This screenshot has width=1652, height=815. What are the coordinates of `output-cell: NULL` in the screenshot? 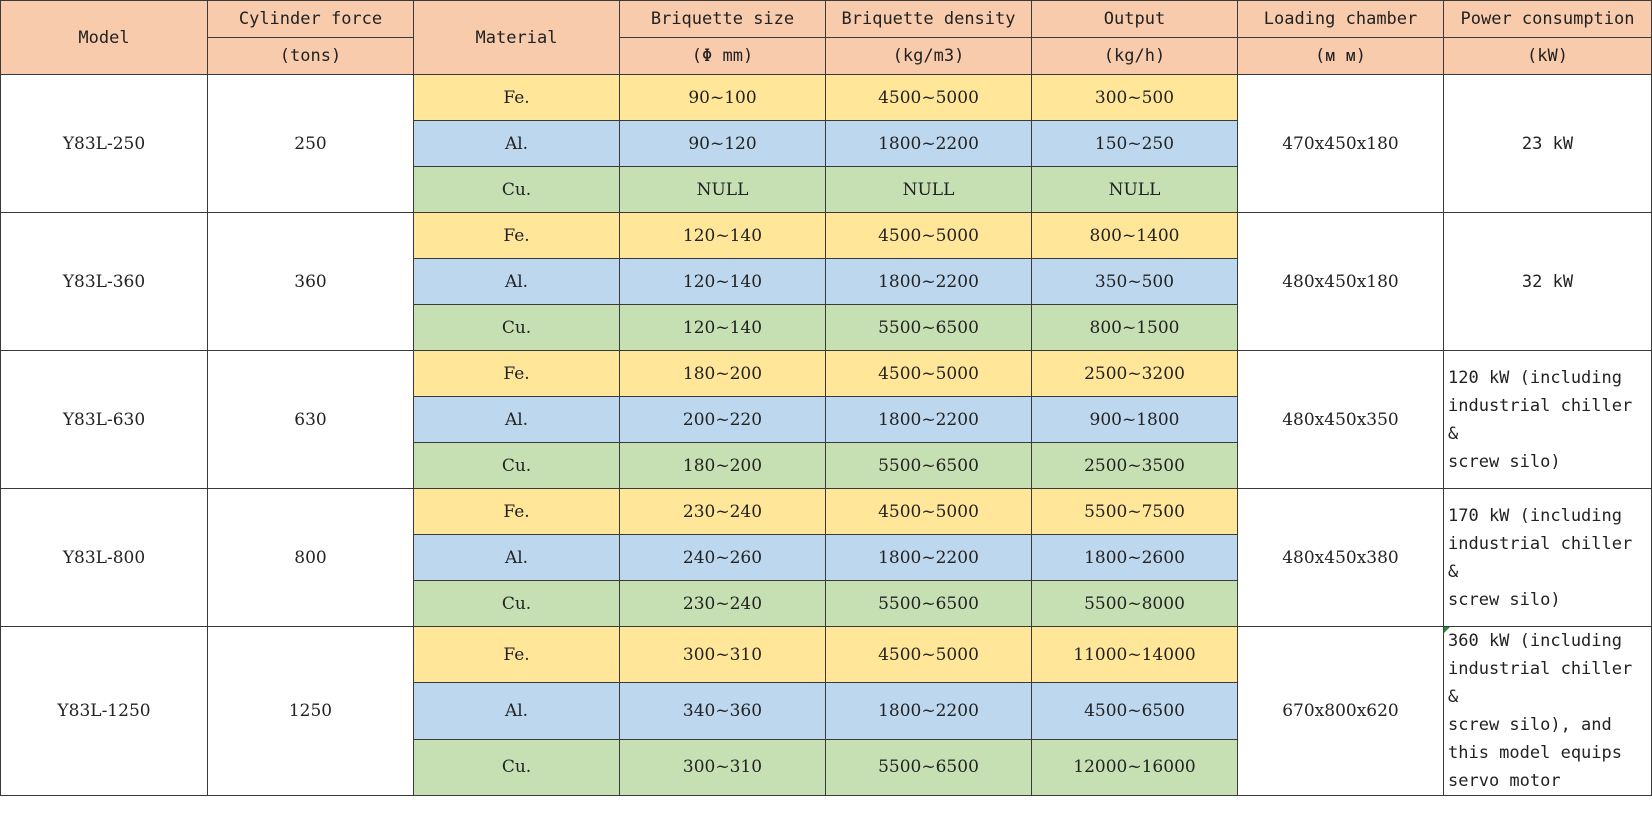 It's located at (1134, 189).